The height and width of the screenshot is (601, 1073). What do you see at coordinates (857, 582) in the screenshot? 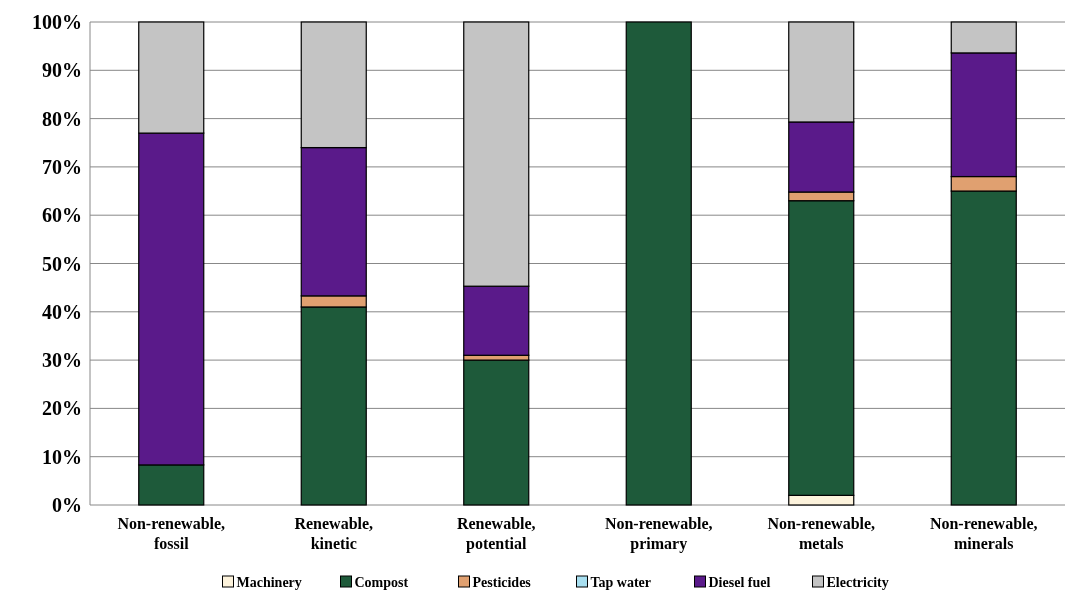
I see `legend-label: Electricity` at bounding box center [857, 582].